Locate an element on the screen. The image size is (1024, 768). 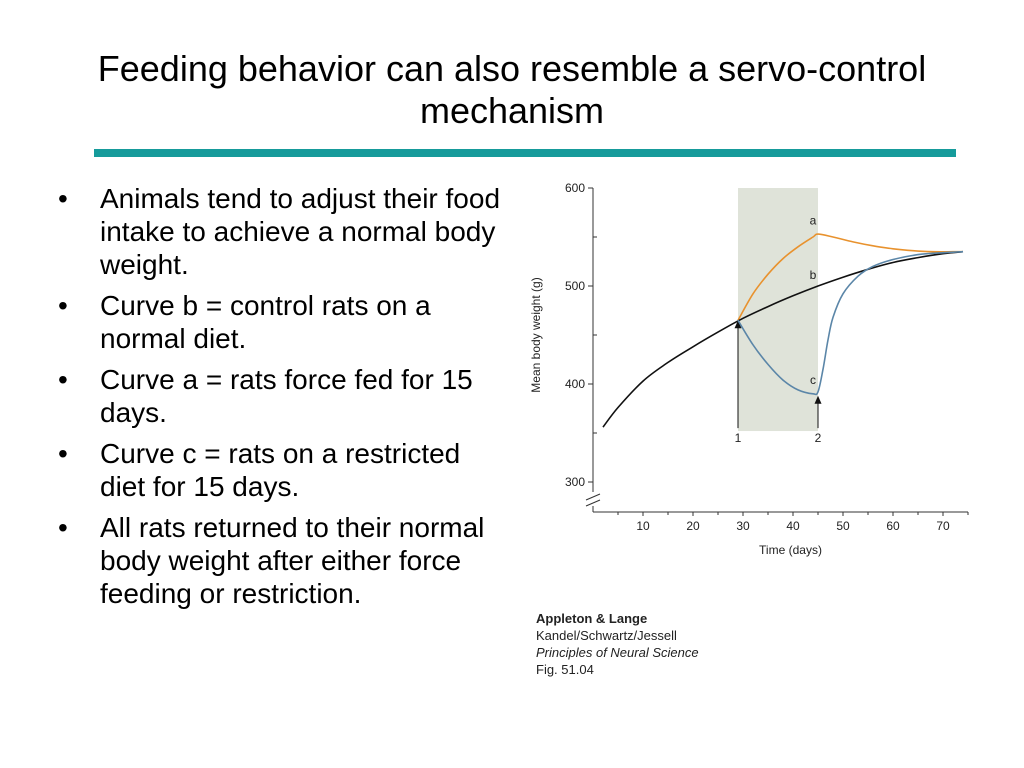
credit-publisher: Appleton & Lange is located at coordinates (592, 618).